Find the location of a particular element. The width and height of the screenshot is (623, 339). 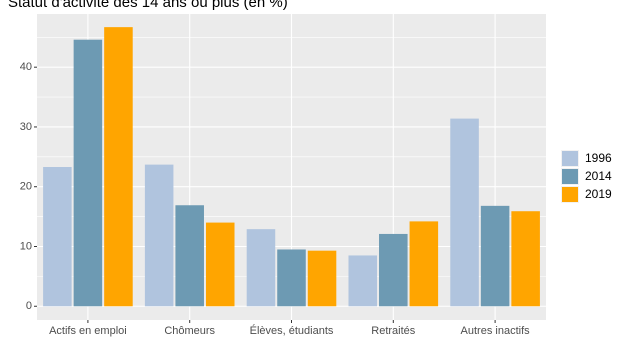

y-tick-label: 30 is located at coordinates (26, 127).